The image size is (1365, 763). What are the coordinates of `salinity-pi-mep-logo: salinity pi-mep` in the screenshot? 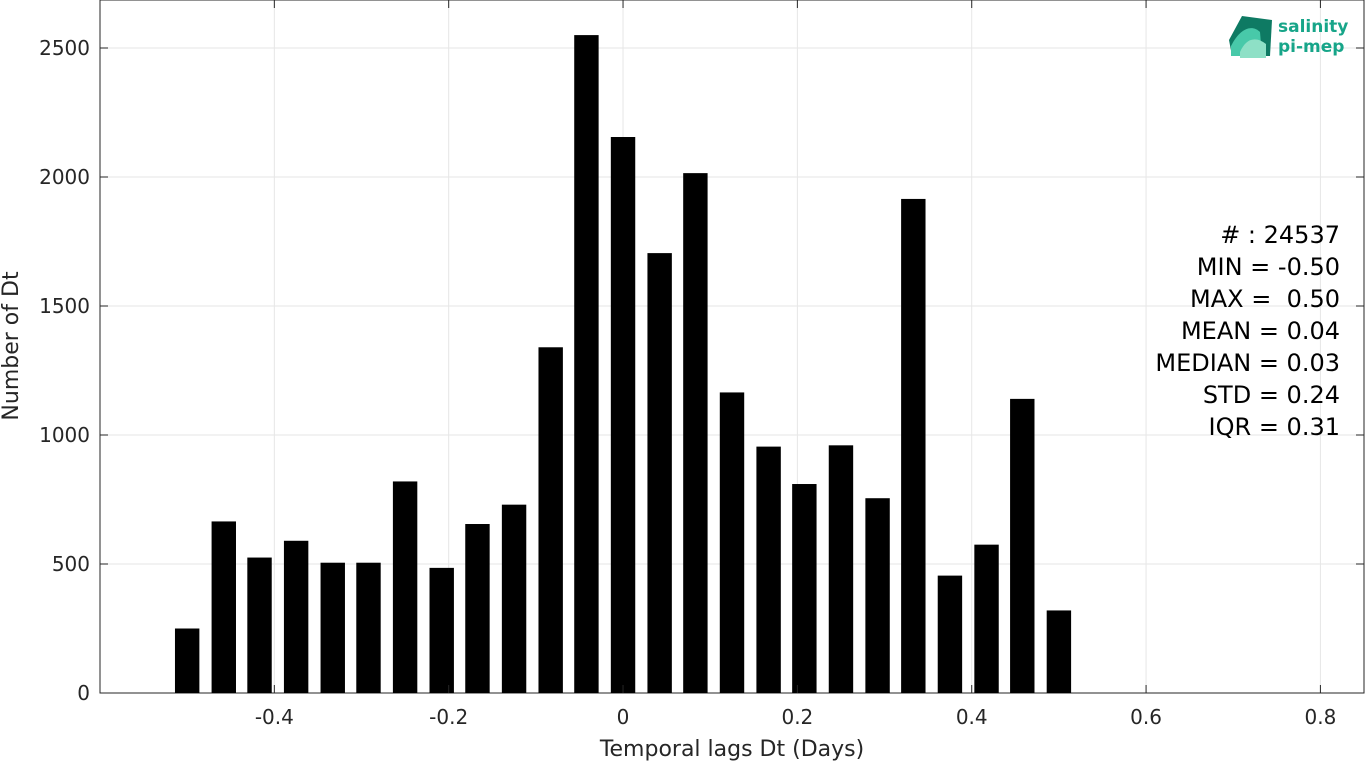 It's located at (1288, 37).